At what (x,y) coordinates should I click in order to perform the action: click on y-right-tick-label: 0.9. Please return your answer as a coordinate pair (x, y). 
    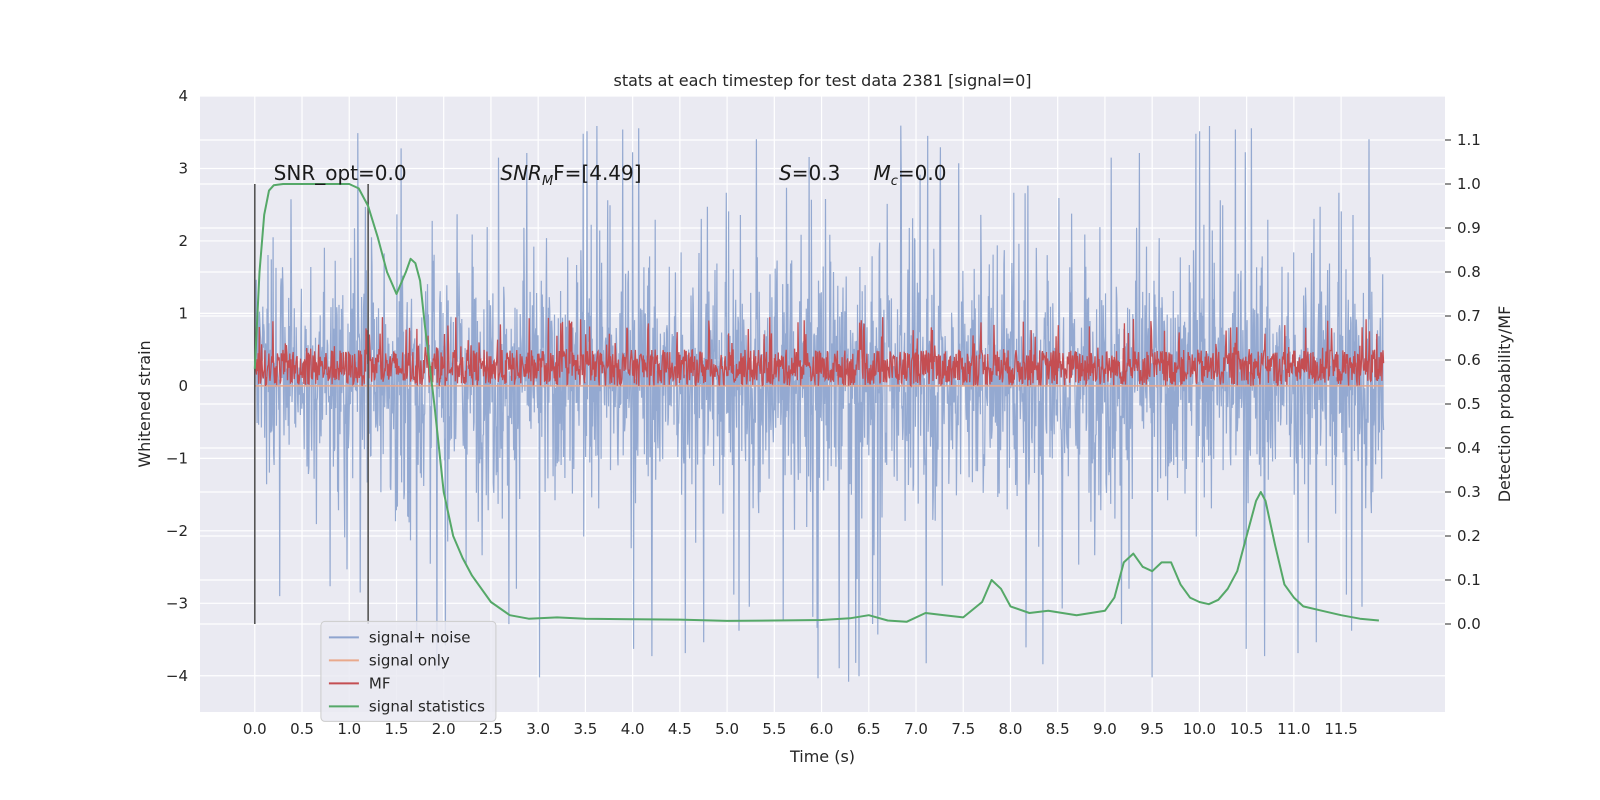
    Looking at the image, I should click on (1469, 228).